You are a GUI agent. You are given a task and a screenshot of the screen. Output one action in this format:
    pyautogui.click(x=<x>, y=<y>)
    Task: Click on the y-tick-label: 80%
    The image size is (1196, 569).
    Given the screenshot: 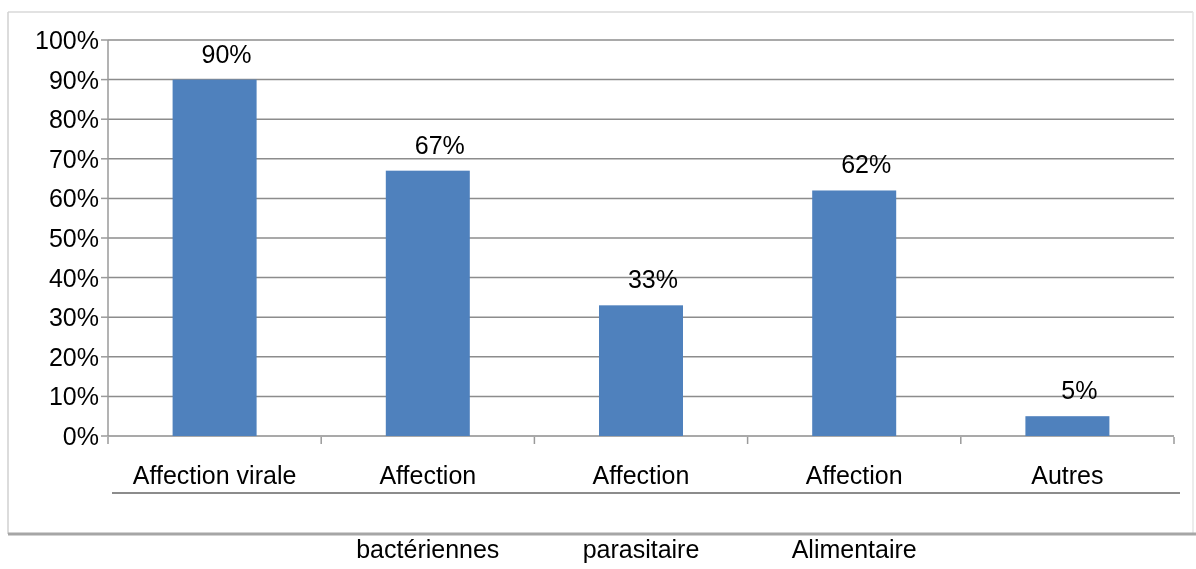 What is the action you would take?
    pyautogui.click(x=73, y=119)
    